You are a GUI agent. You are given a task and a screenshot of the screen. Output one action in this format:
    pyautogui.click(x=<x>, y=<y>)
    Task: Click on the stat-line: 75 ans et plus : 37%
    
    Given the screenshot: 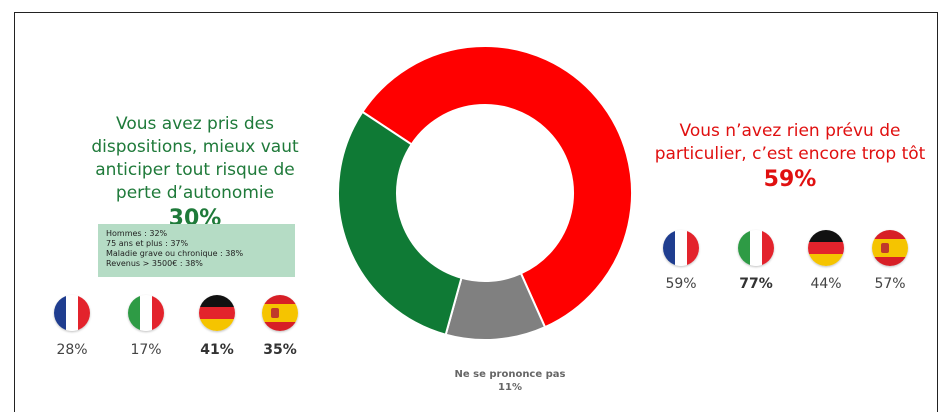 What is the action you would take?
    pyautogui.click(x=147, y=243)
    